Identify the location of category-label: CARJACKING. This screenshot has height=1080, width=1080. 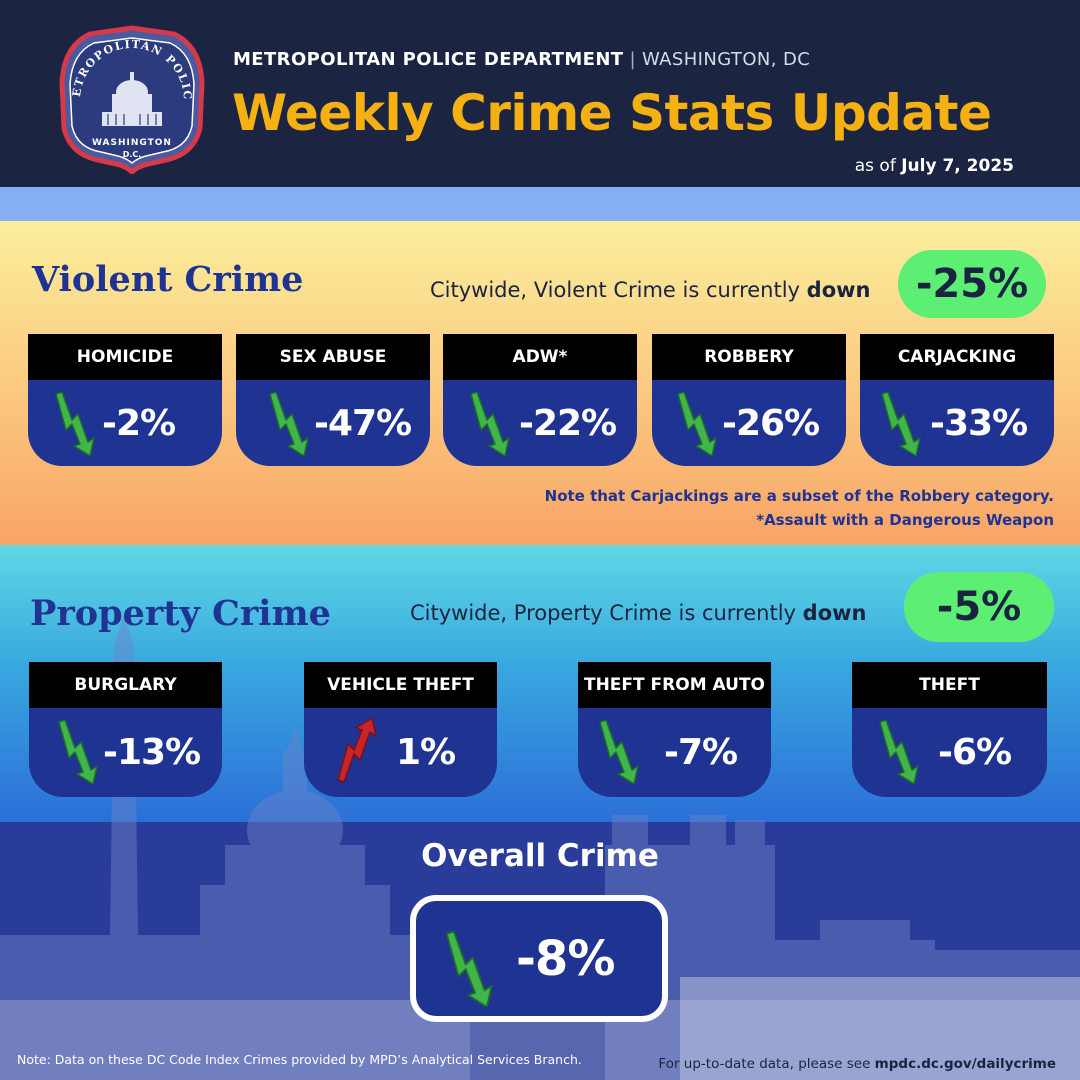
(957, 357).